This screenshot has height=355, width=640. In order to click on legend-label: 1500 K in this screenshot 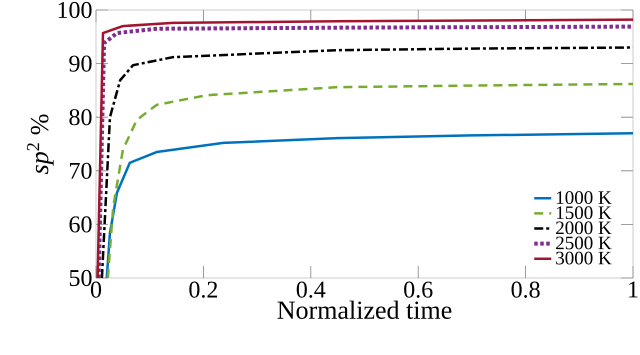, I will do `click(584, 213)`.